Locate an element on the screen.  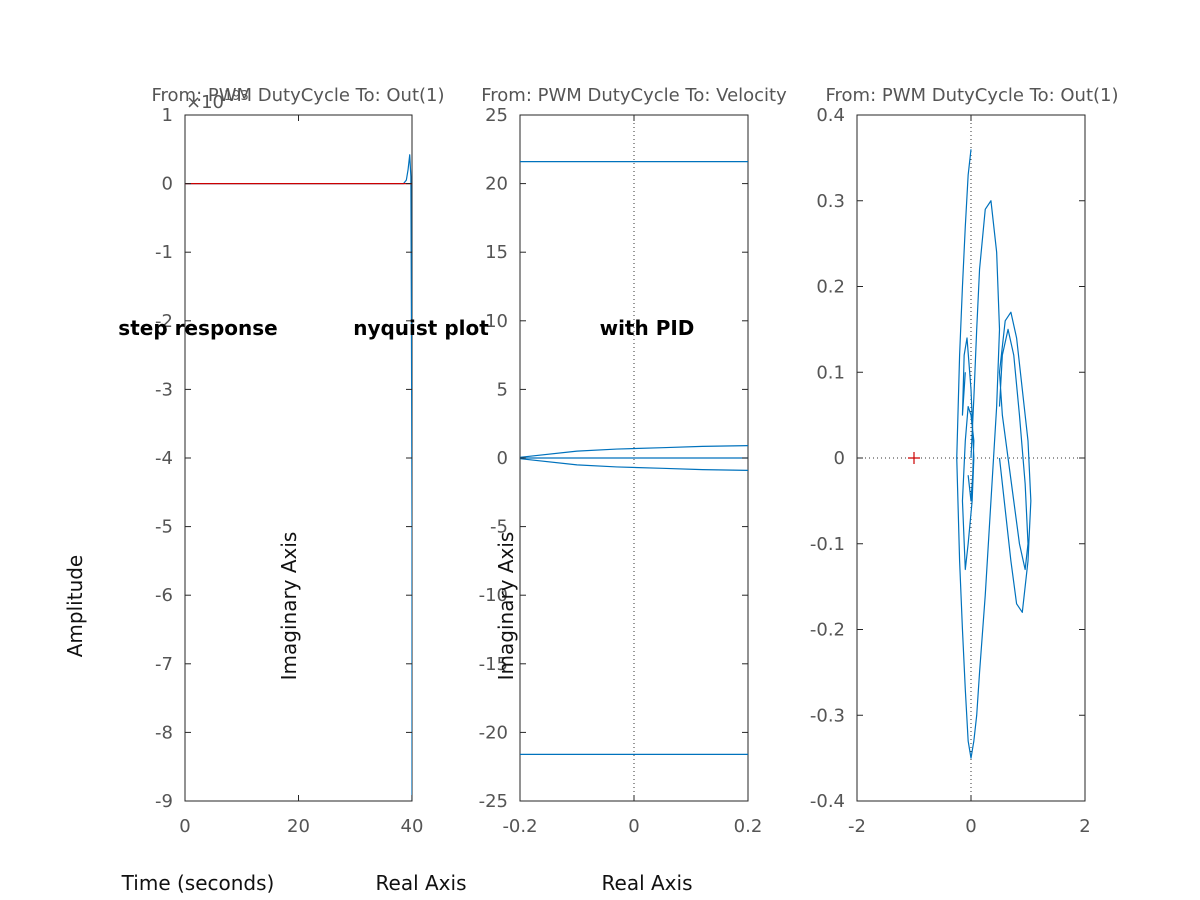
x-tick-label: -2 is located at coordinates (857, 826).